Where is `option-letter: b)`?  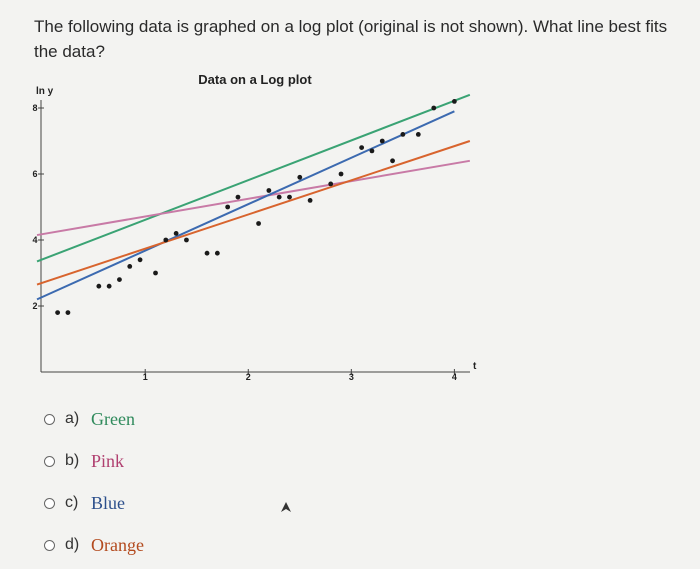
option-letter: b) is located at coordinates (72, 460).